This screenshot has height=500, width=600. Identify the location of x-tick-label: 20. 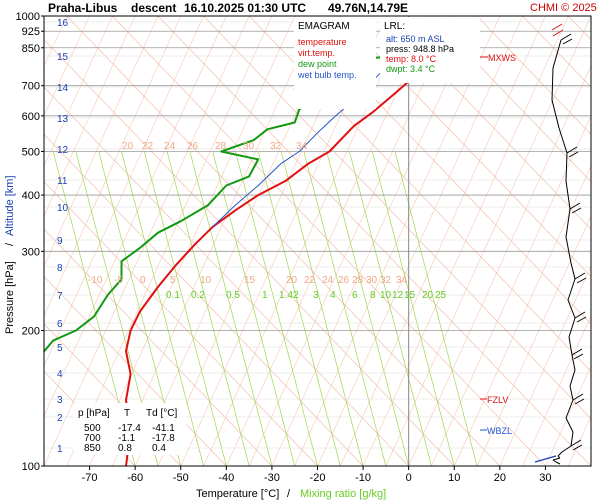
(500, 478).